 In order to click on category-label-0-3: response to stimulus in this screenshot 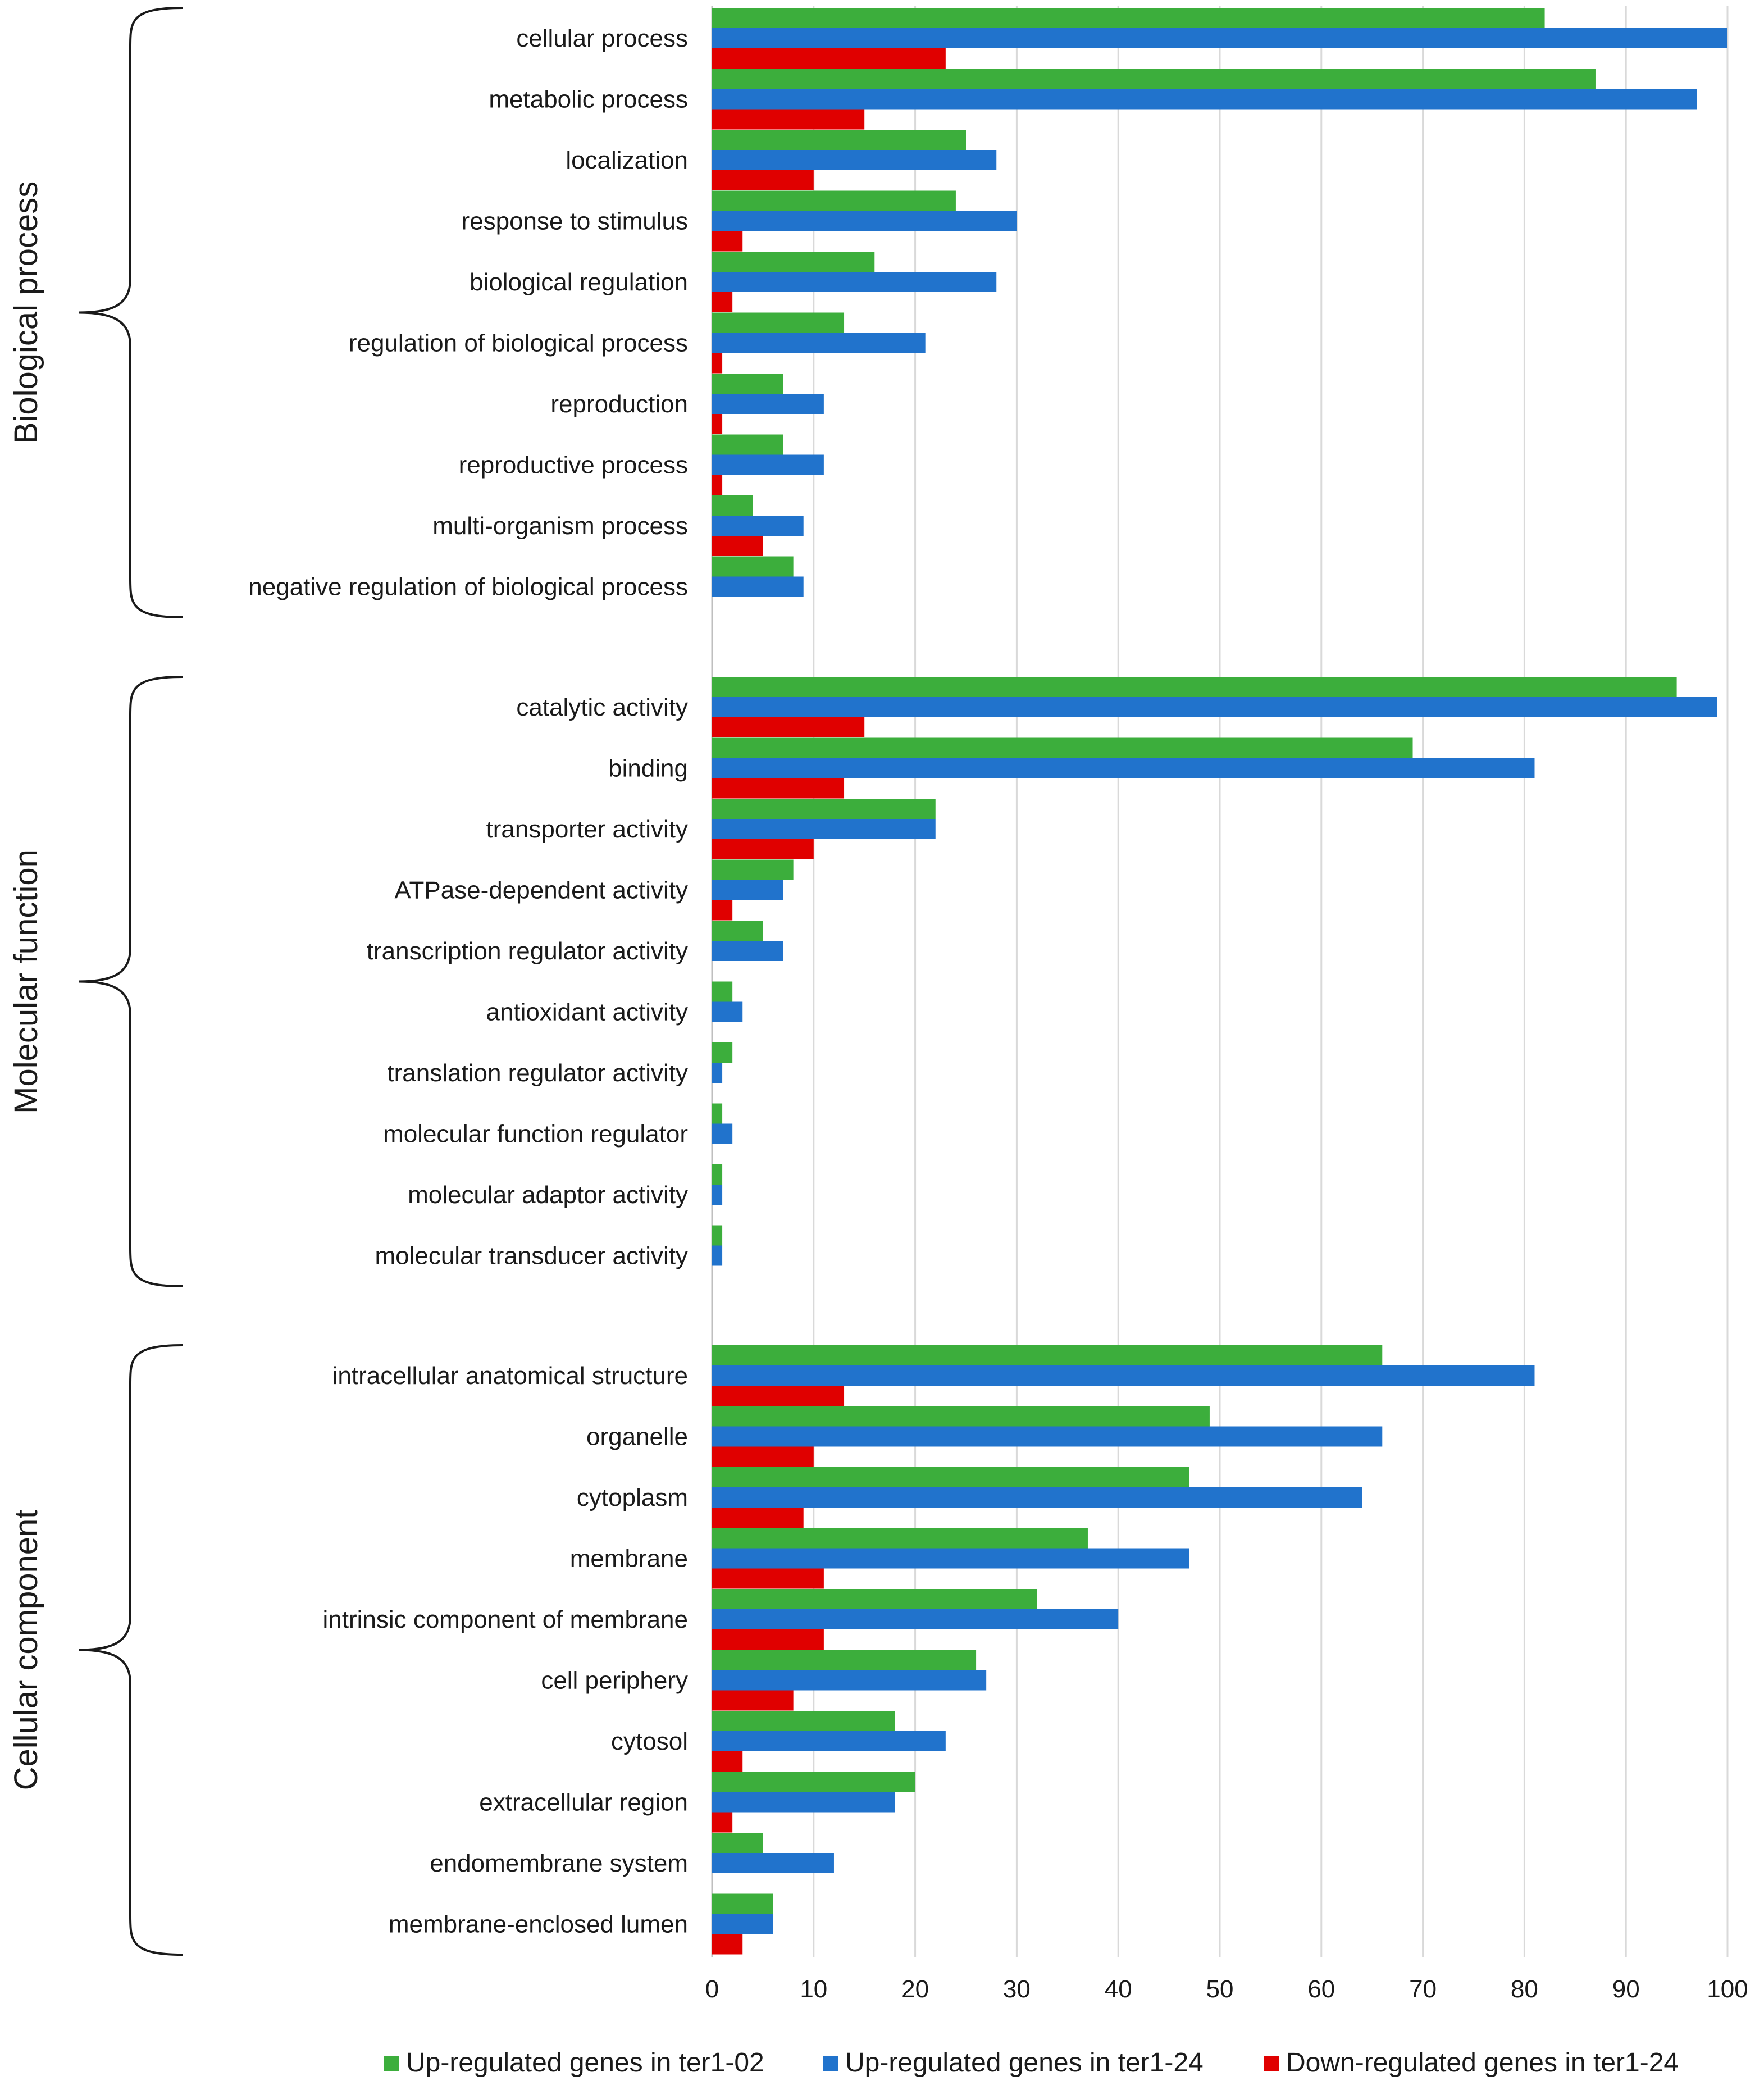, I will do `click(574, 221)`.